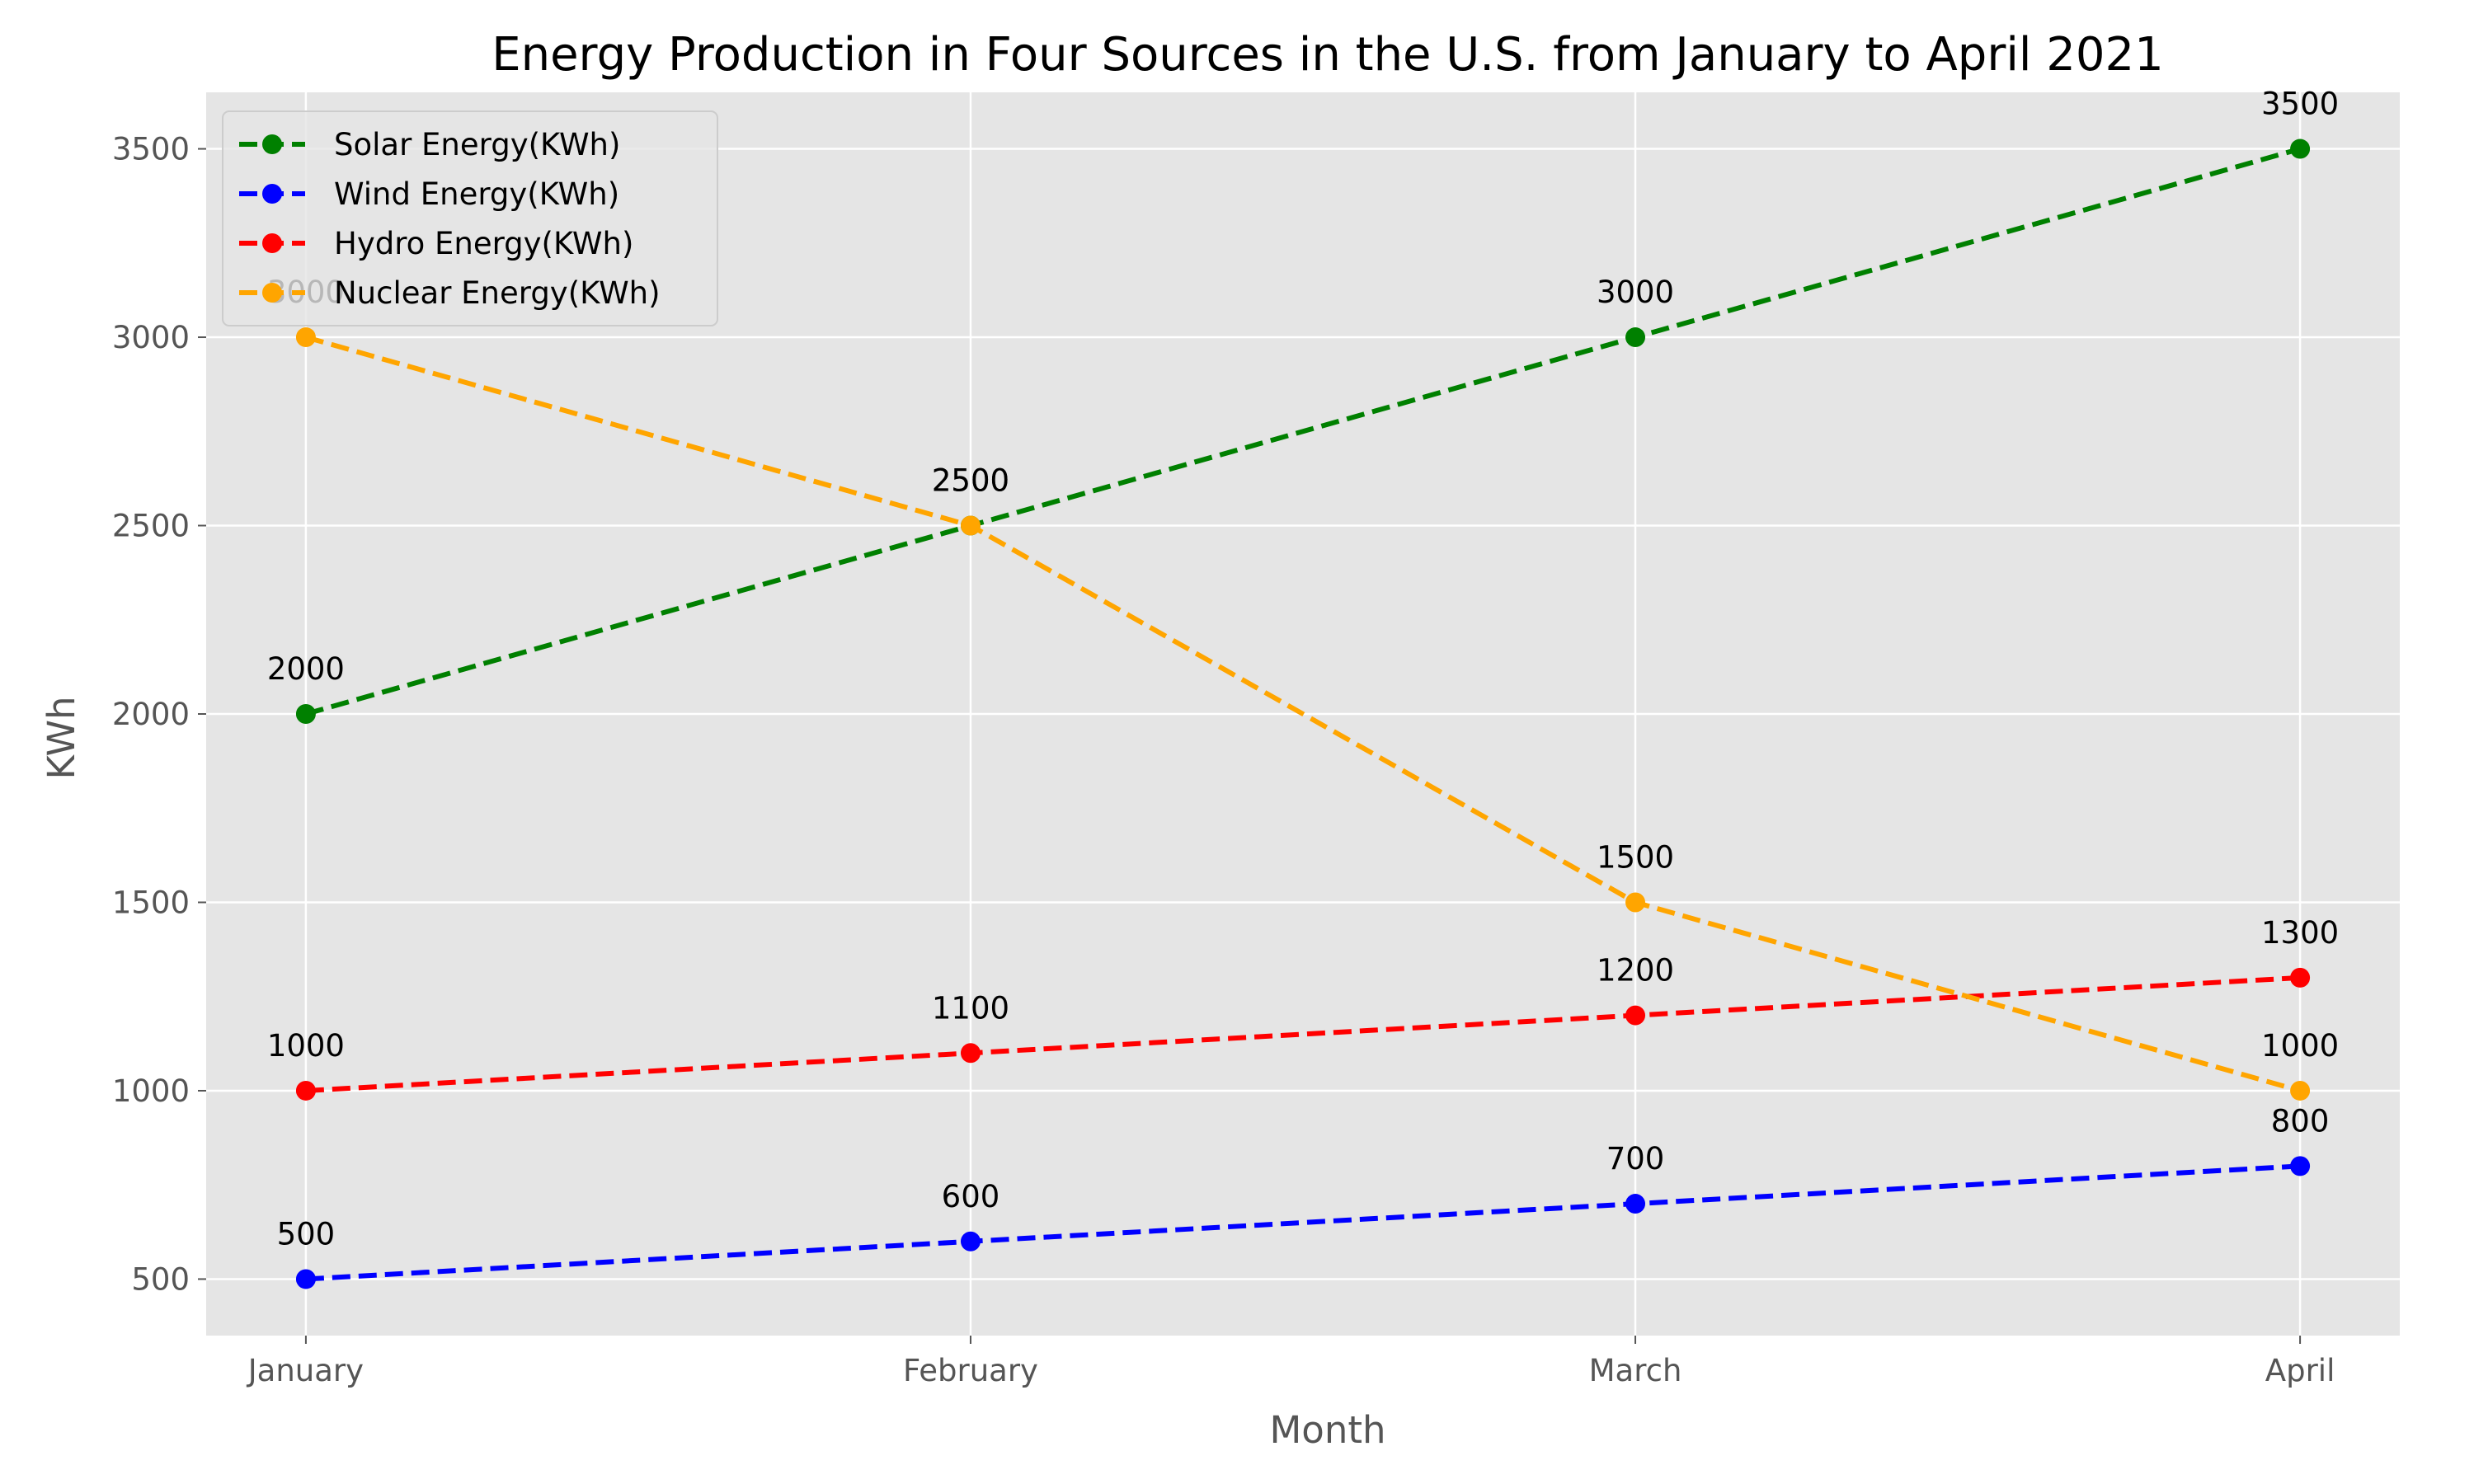 The image size is (2474, 1484). I want to click on legend-label: Solar Energy(KWh), so click(477, 144).